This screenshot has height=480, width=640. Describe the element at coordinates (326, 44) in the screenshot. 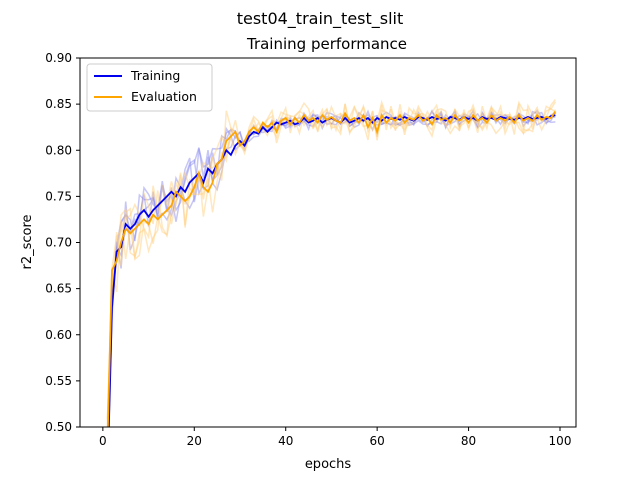

I see `chart-title: Training performance` at that location.